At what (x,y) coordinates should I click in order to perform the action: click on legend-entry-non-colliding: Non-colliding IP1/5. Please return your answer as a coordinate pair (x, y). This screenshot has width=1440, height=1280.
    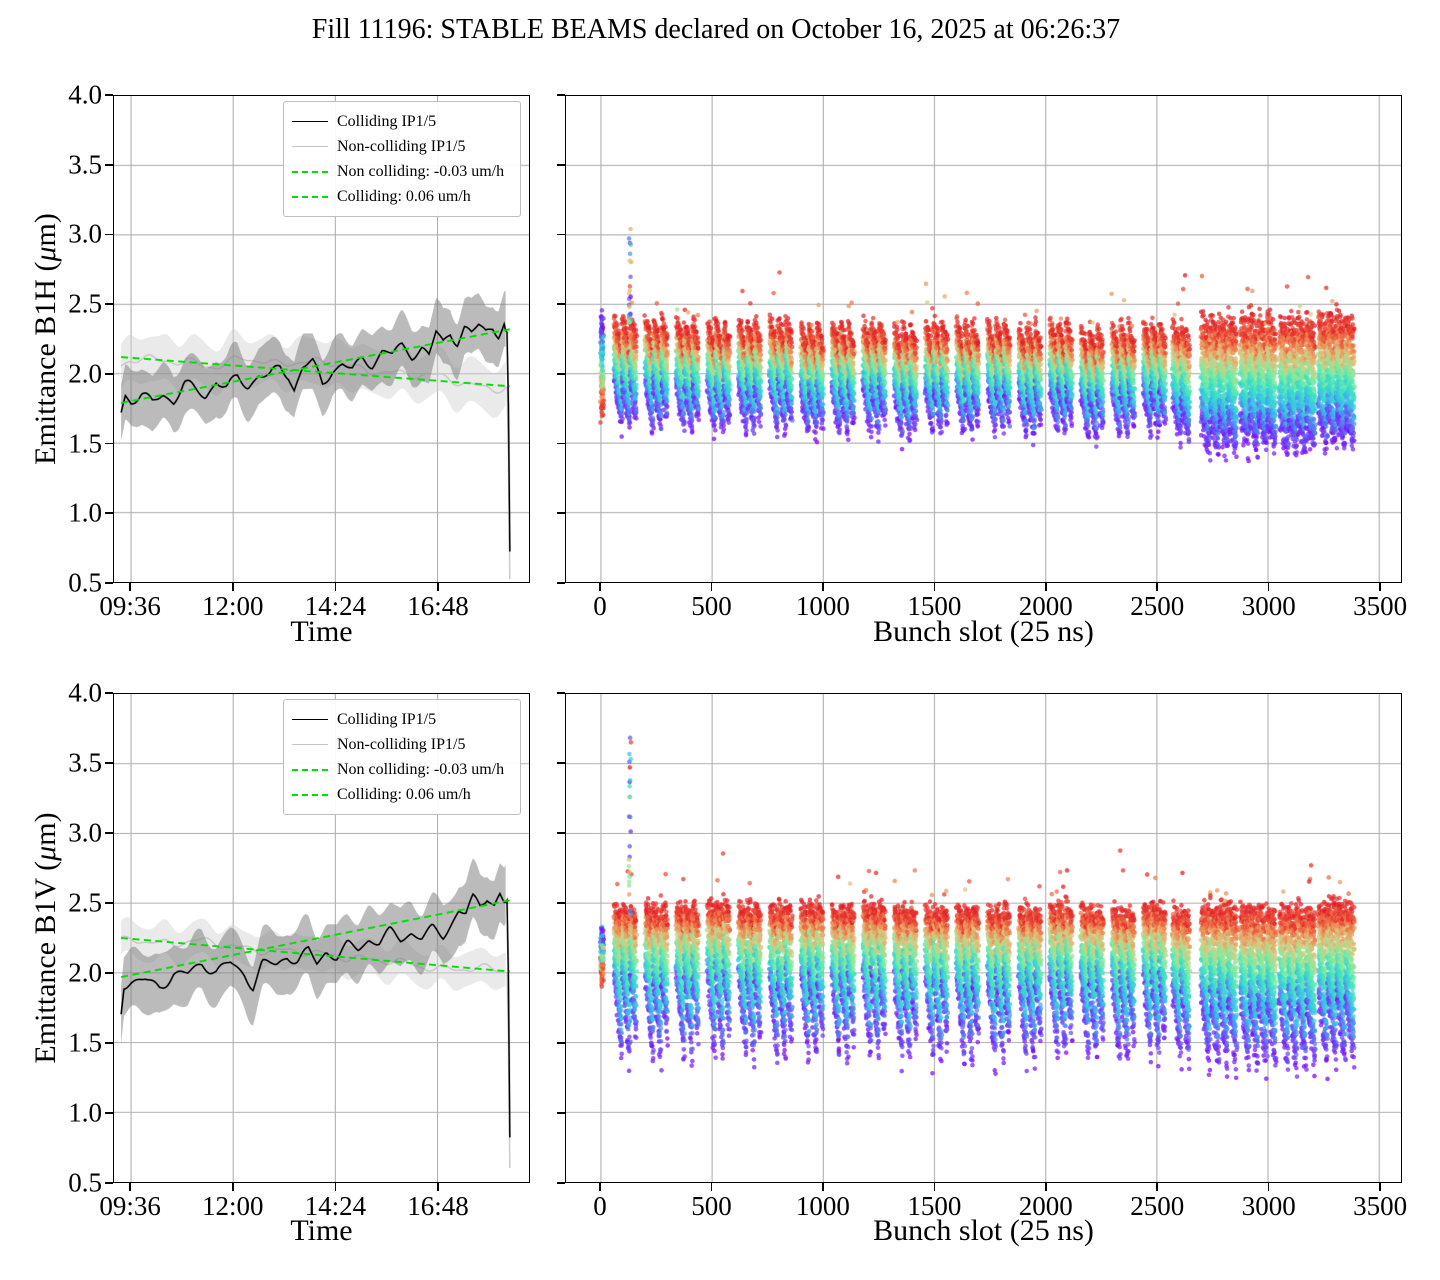
    Looking at the image, I should click on (403, 744).